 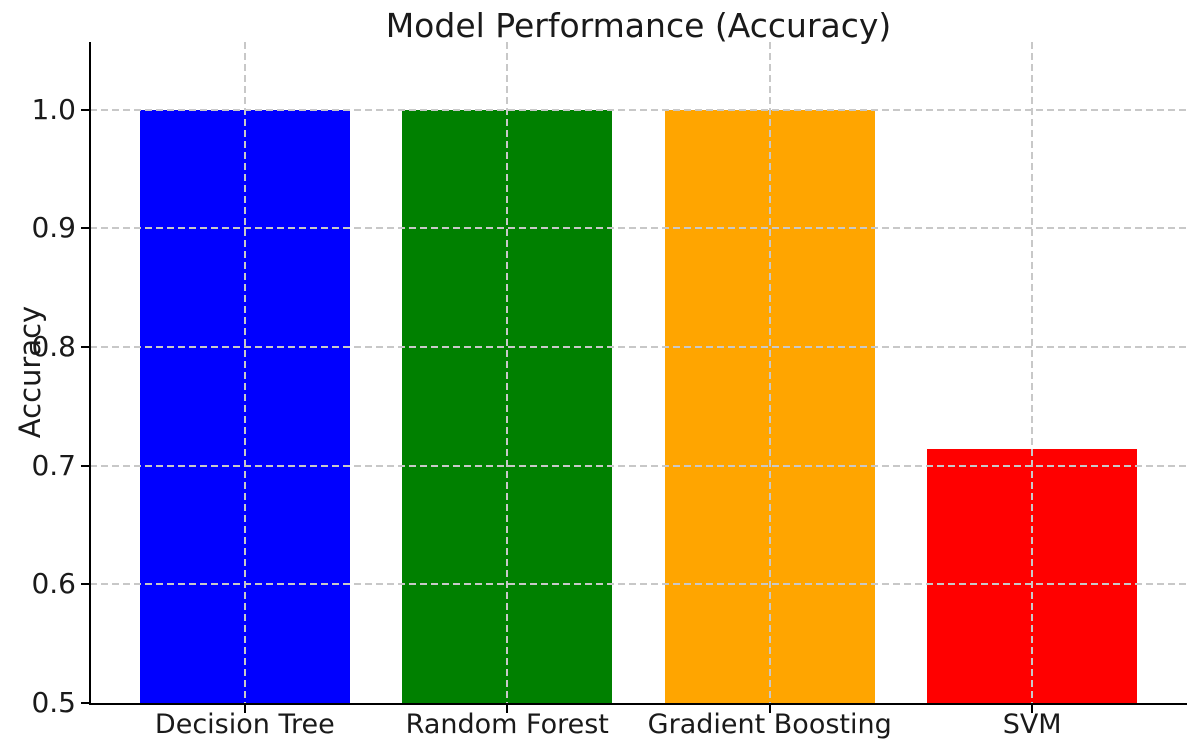 What do you see at coordinates (30, 372) in the screenshot?
I see `y-axis-label: Accuracy` at bounding box center [30, 372].